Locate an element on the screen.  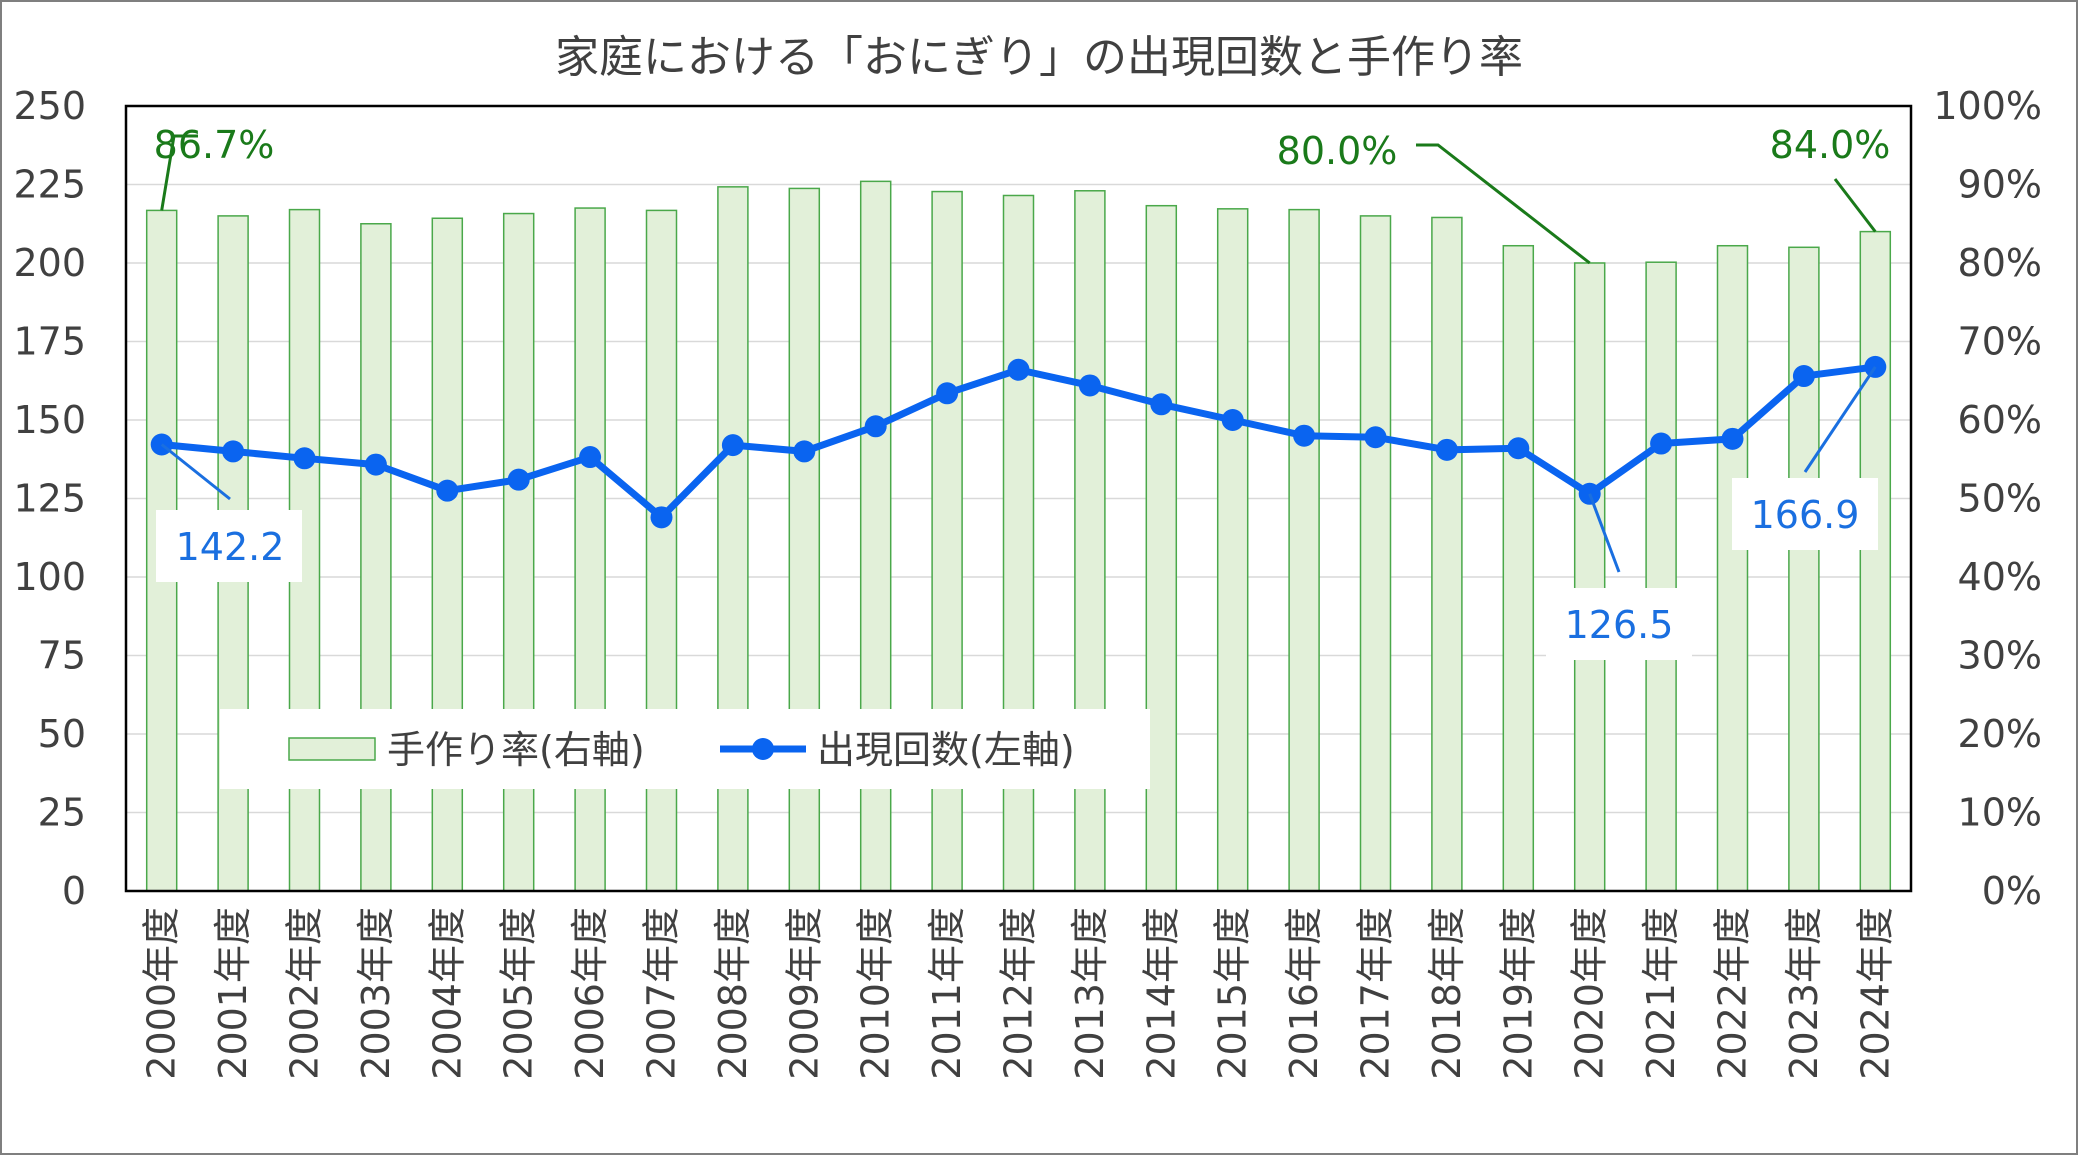
legend-marker-line is located at coordinates (763, 749).